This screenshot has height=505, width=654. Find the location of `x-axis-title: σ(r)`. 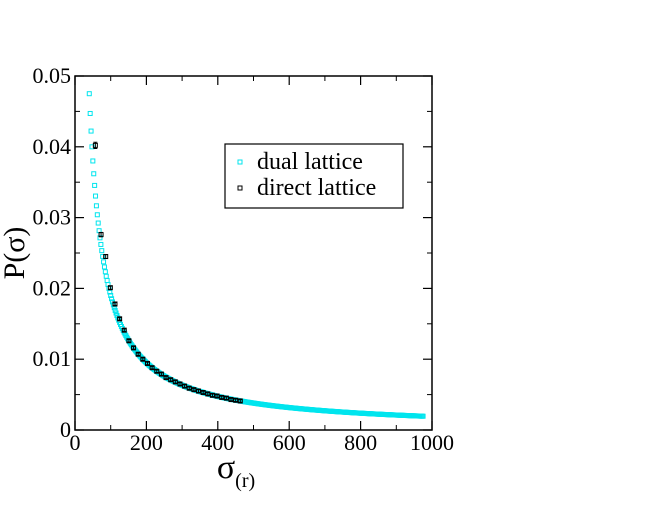

x-axis-title: σ(r) is located at coordinates (236, 470).